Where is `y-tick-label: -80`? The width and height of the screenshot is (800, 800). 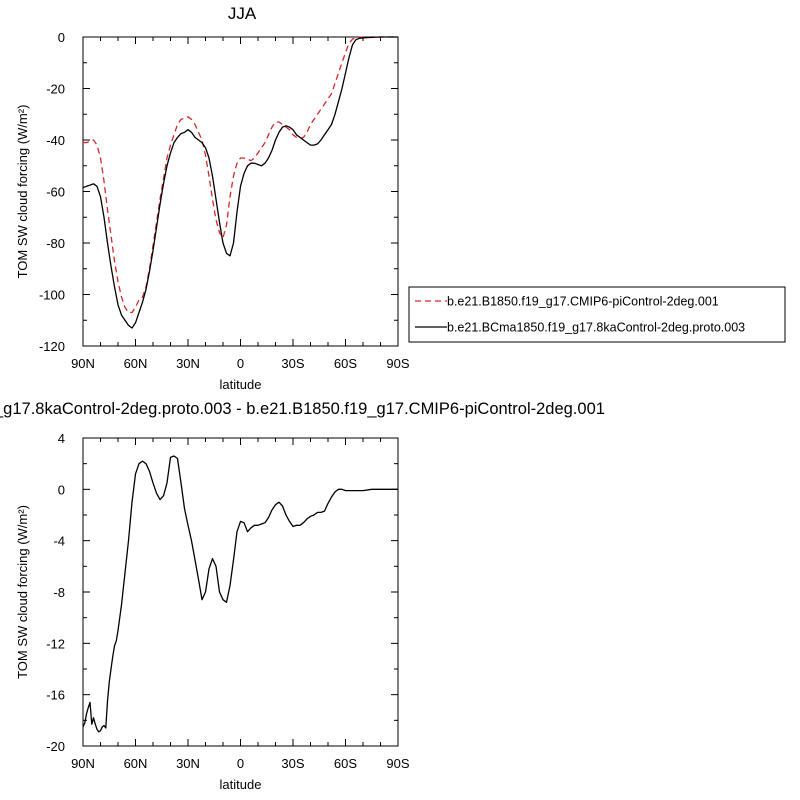 y-tick-label: -80 is located at coordinates (55, 243).